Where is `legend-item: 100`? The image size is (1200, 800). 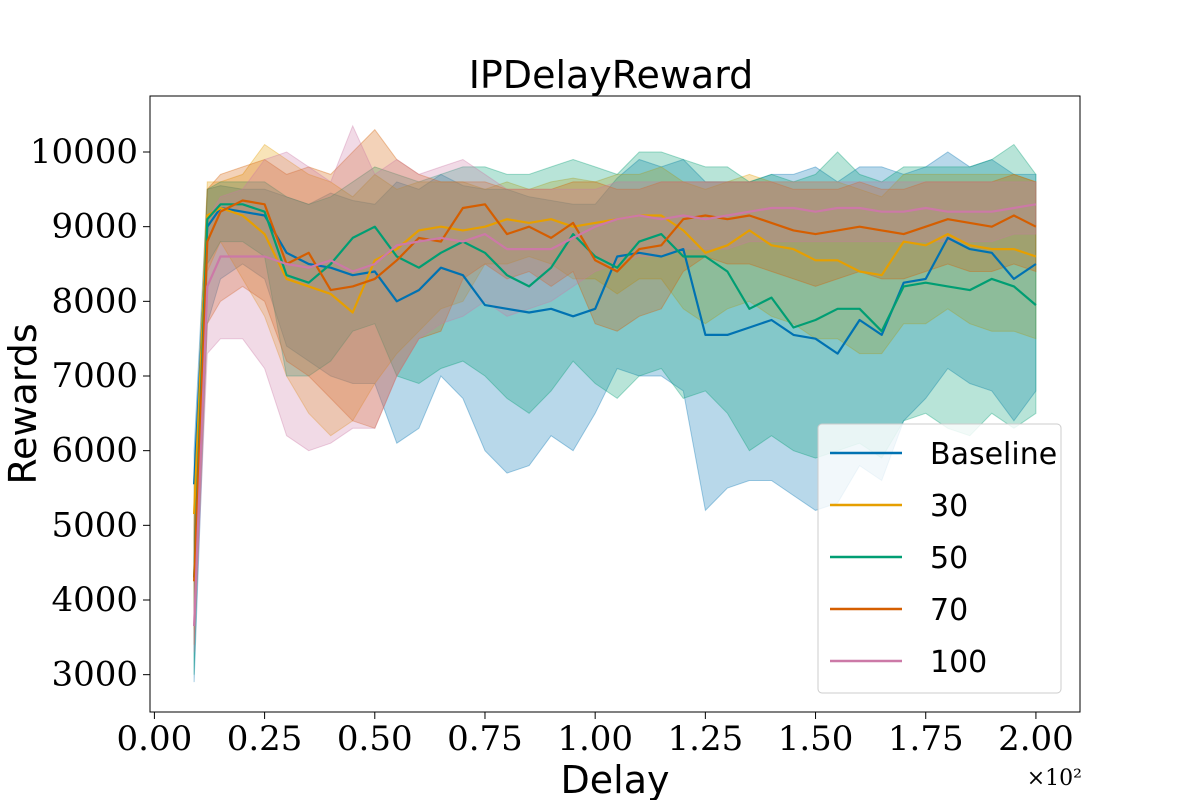 legend-item: 100 is located at coordinates (908, 662).